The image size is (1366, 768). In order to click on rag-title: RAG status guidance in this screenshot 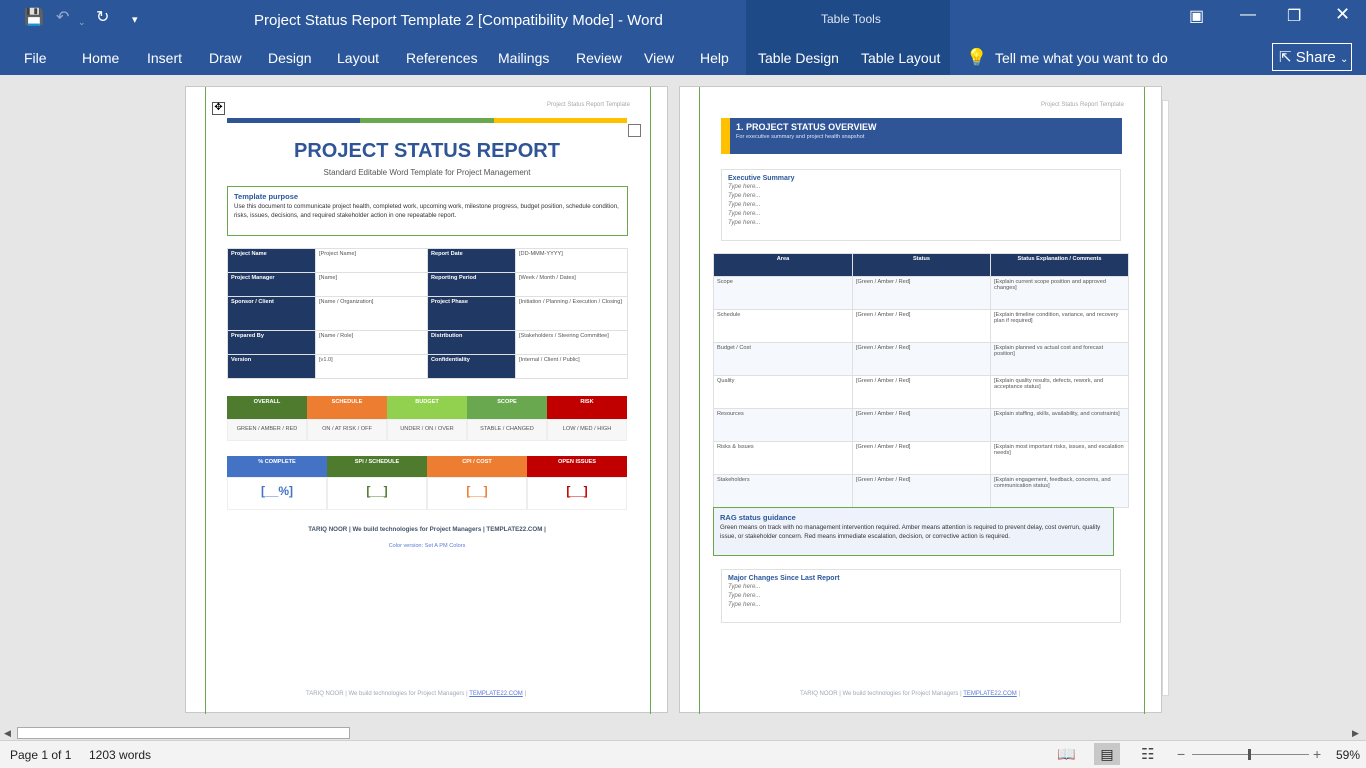, I will do `click(758, 517)`.